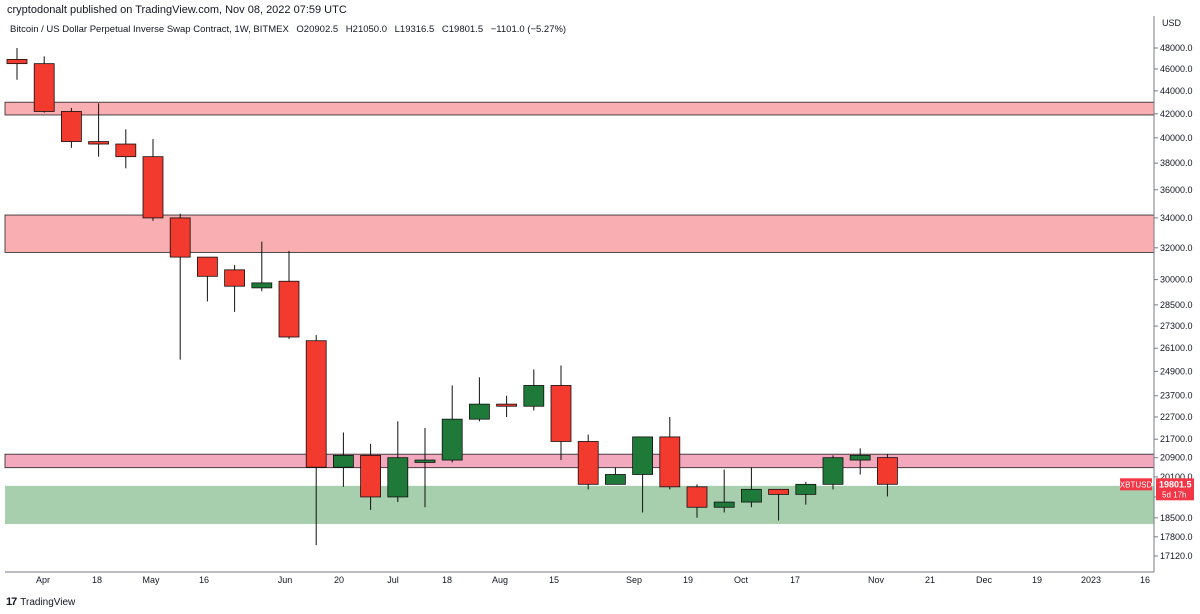  I want to click on price-tick-label: 23700.0, so click(1176, 396).